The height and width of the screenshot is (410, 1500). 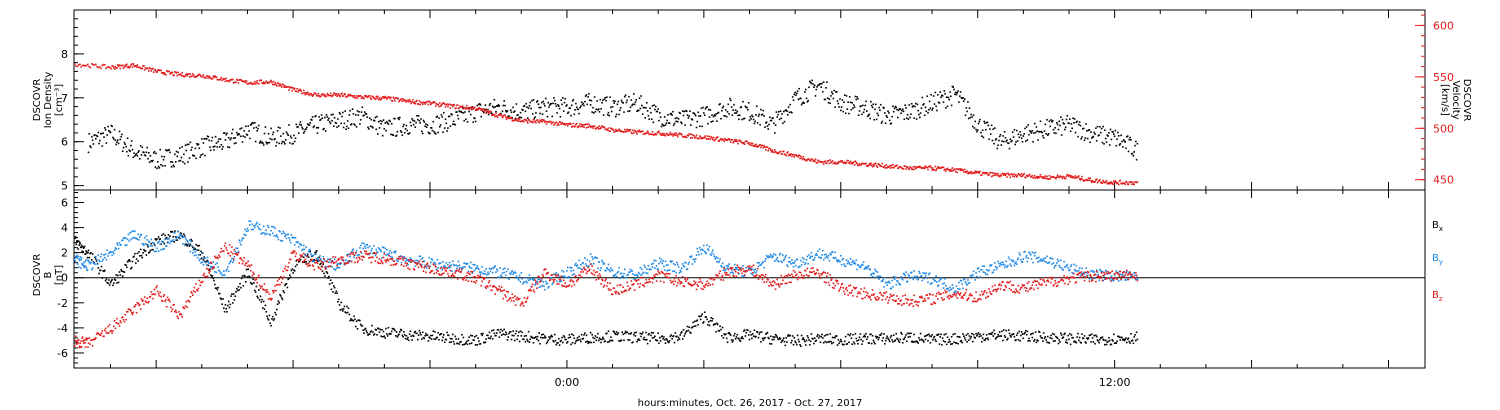 What do you see at coordinates (64, 142) in the screenshot?
I see `y-tick-label: 6` at bounding box center [64, 142].